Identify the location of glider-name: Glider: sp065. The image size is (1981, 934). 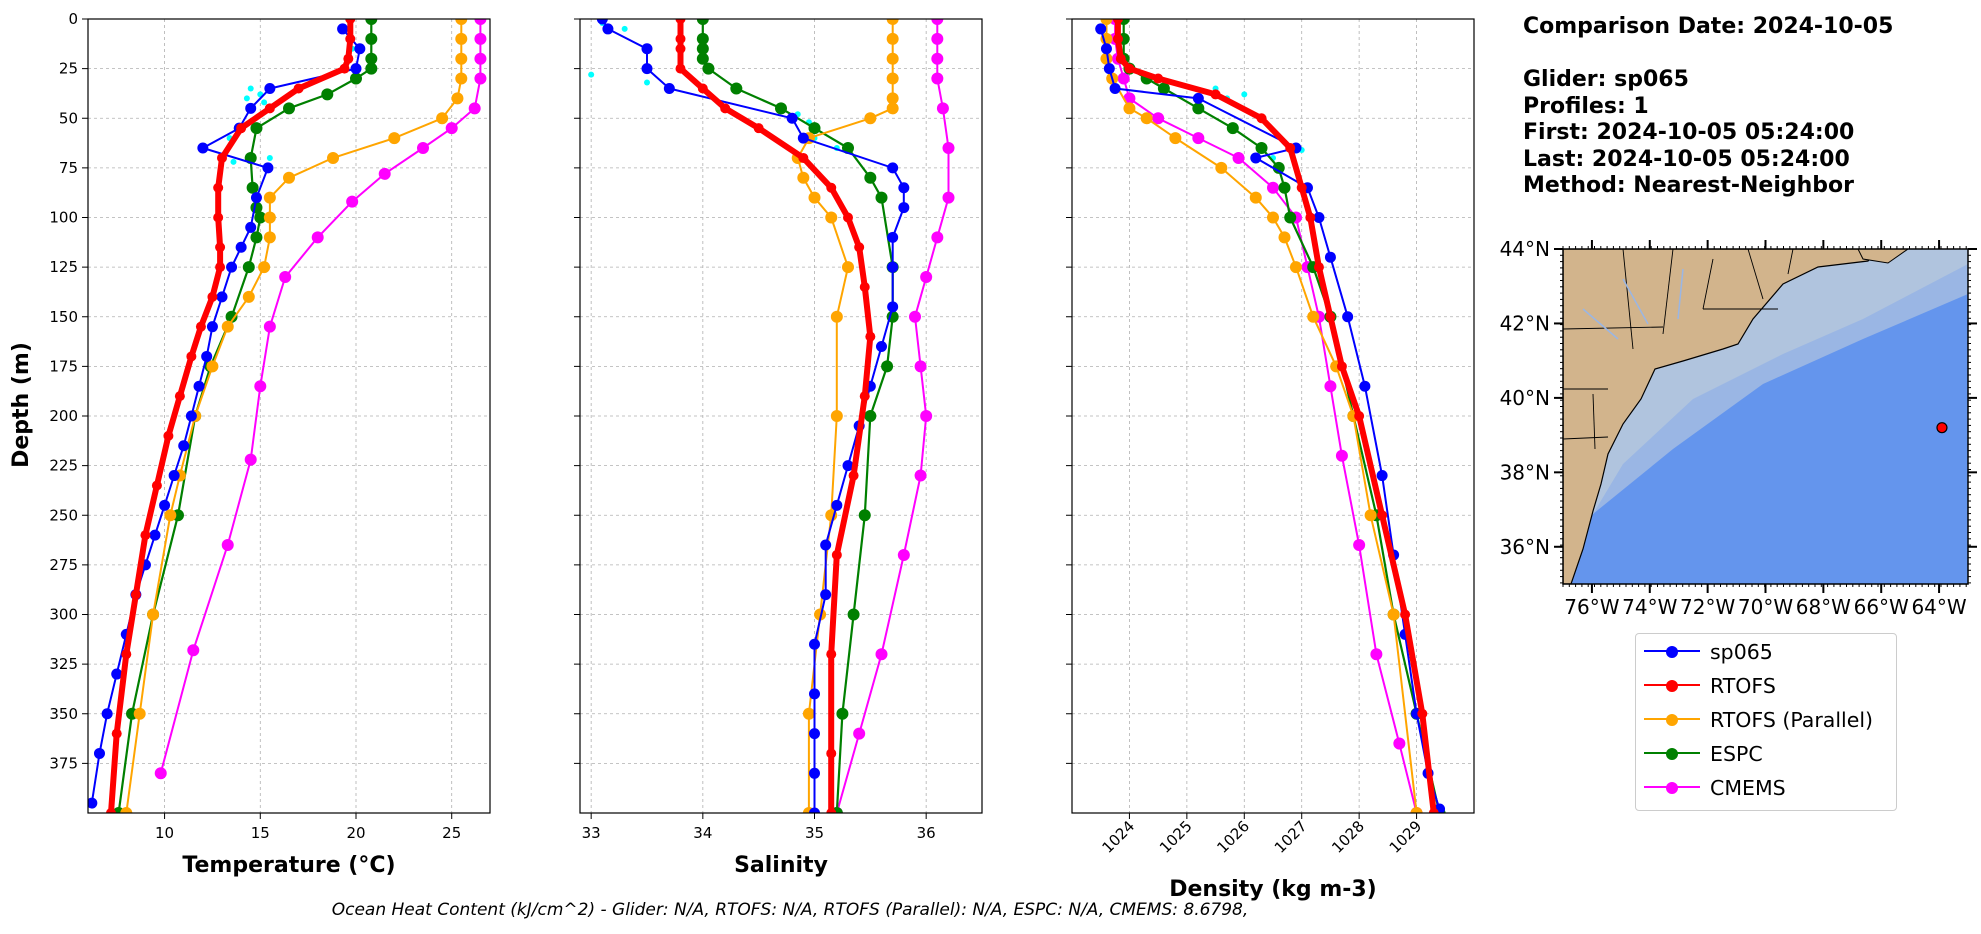
(1606, 79).